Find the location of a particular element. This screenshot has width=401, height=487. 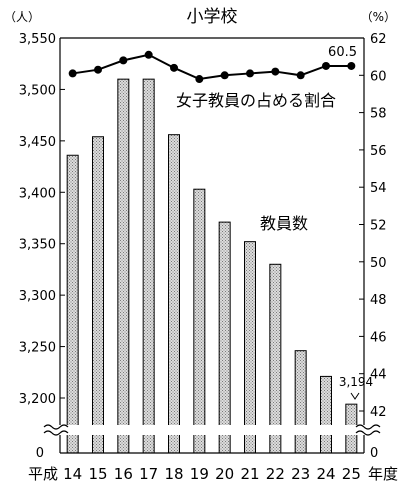

x-axis-suffix: 年度 is located at coordinates (383, 474).